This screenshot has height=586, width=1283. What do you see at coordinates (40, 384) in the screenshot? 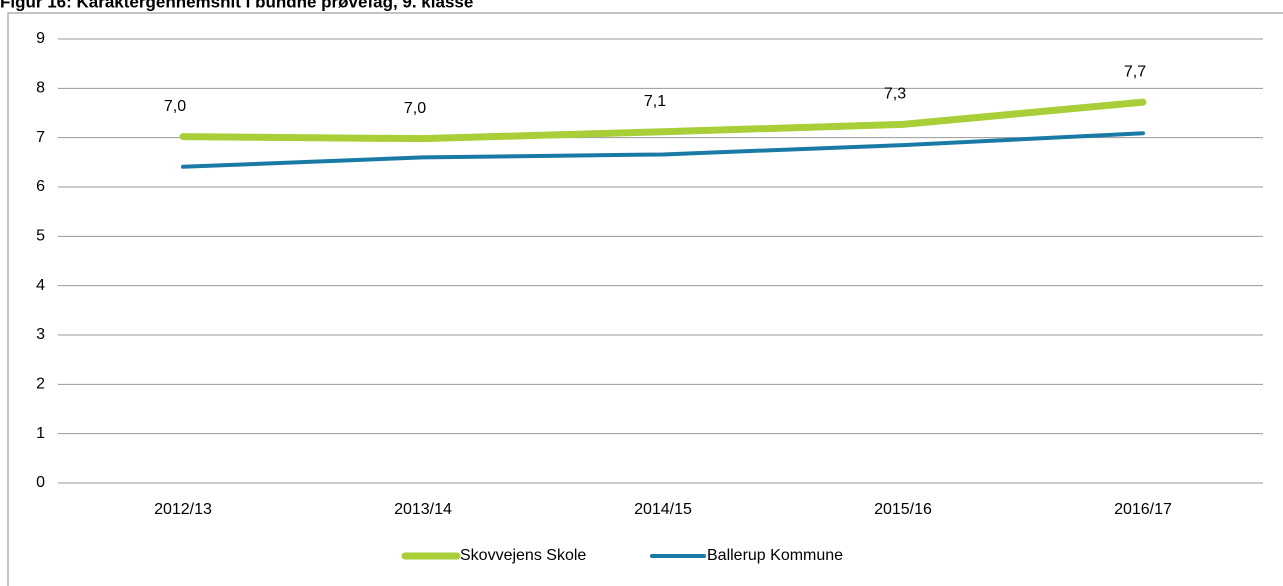
I see `y-tick-label: 2` at bounding box center [40, 384].